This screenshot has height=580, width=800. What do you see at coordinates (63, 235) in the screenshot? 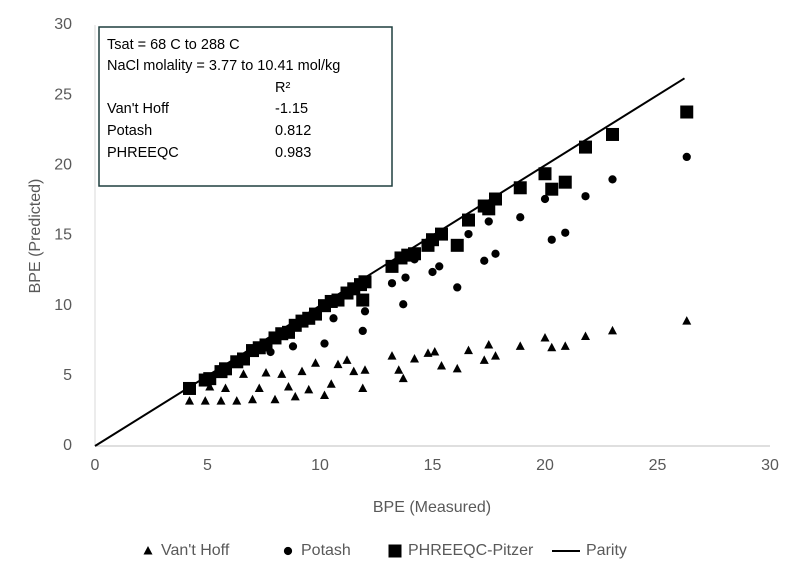
I see `y-tick-label: 15` at bounding box center [63, 235].